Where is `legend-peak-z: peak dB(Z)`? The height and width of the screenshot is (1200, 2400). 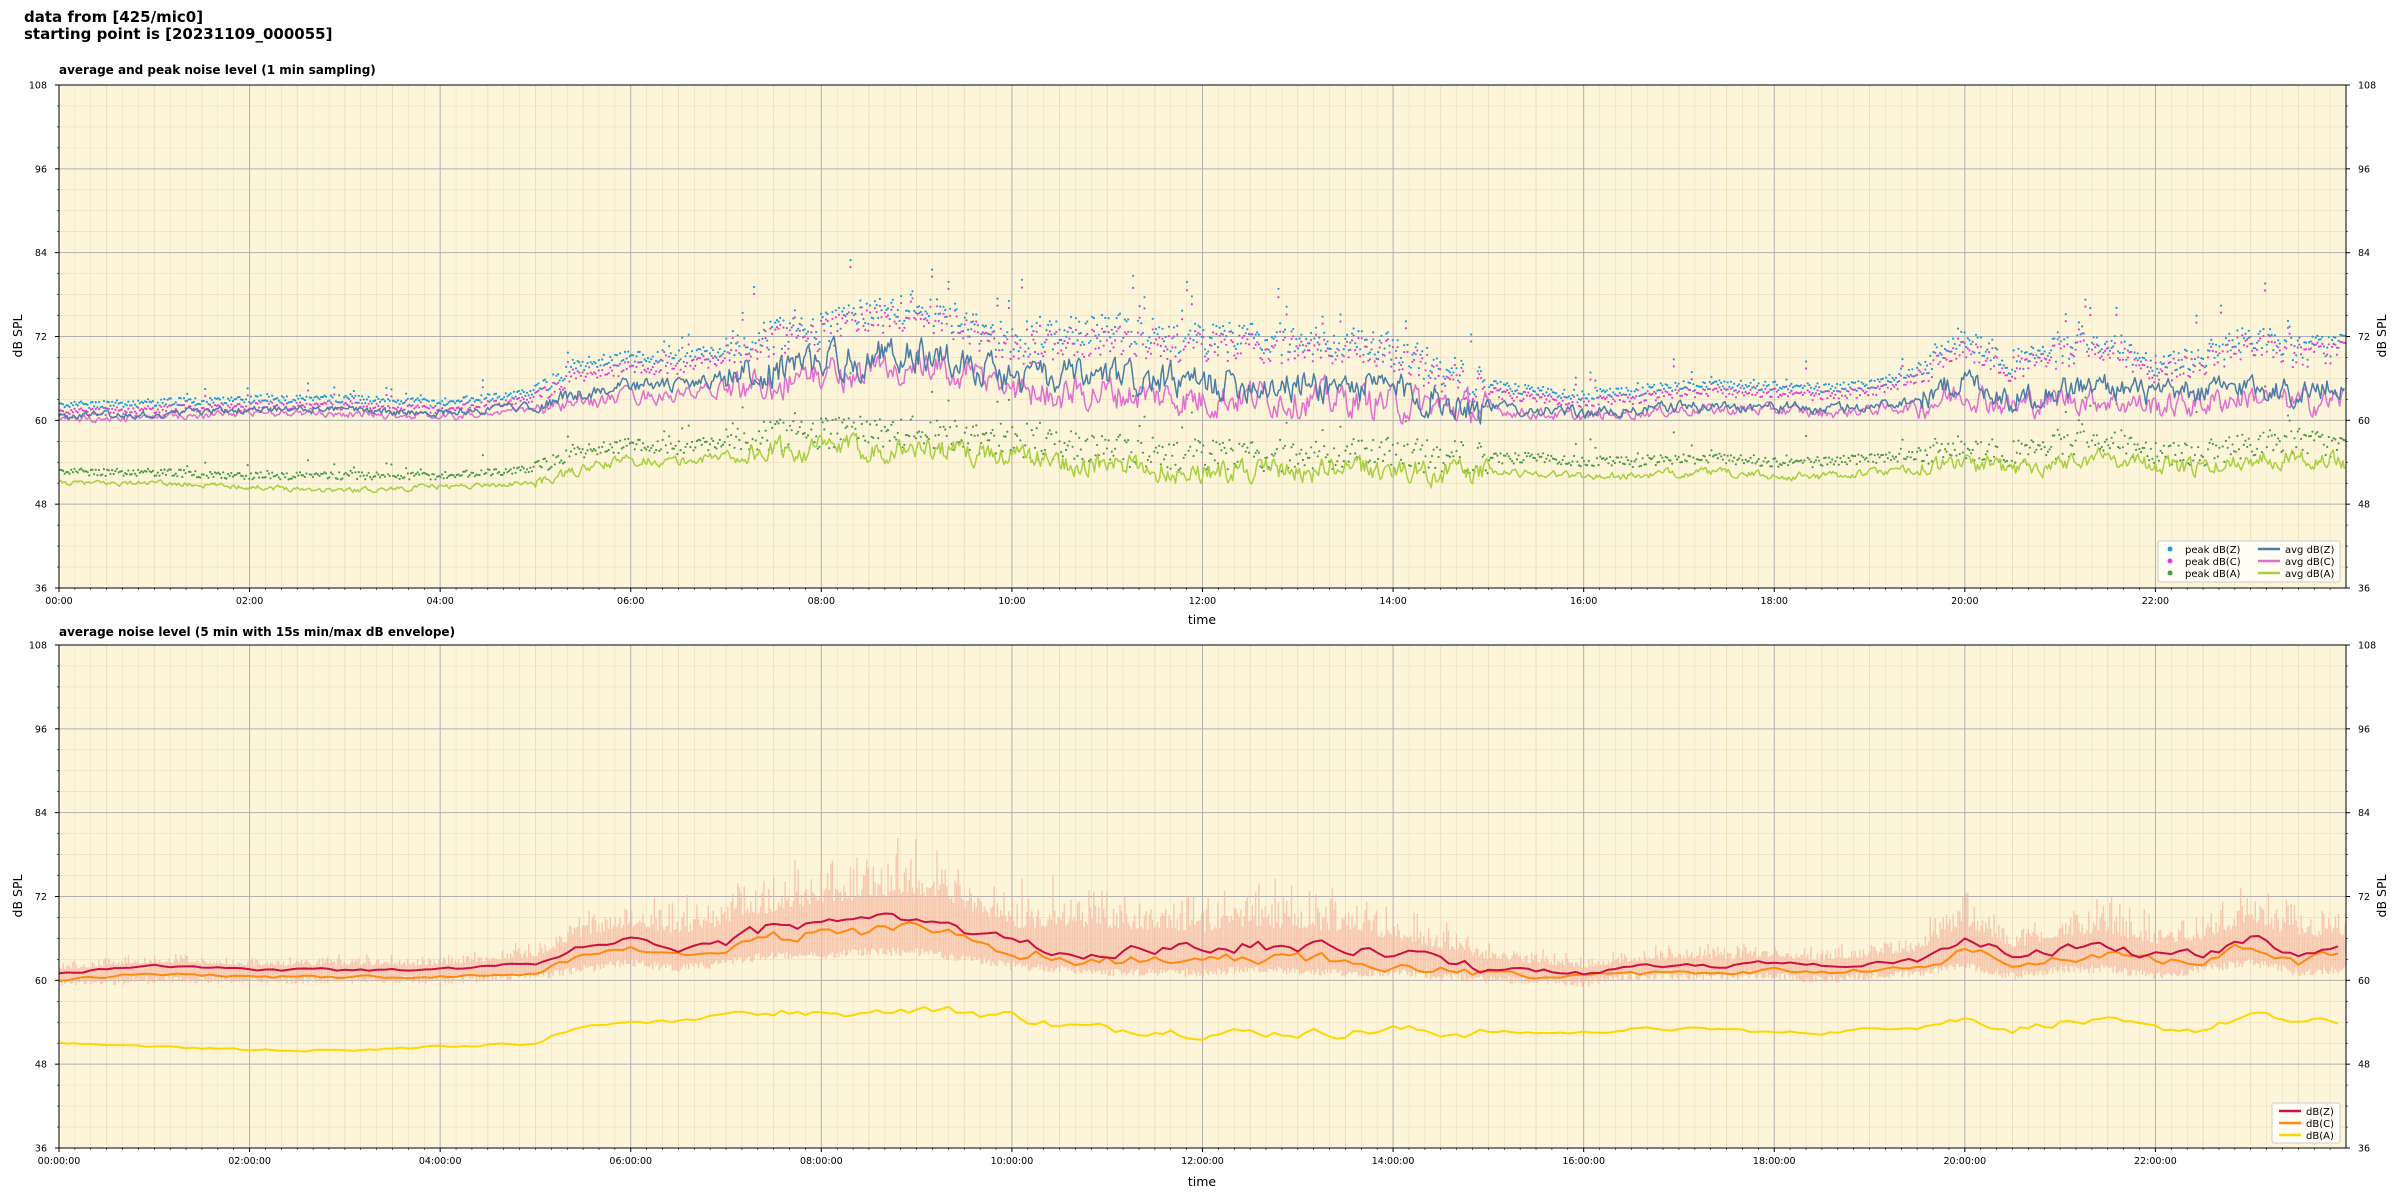
legend-peak-z: peak dB(Z) is located at coordinates (2213, 550).